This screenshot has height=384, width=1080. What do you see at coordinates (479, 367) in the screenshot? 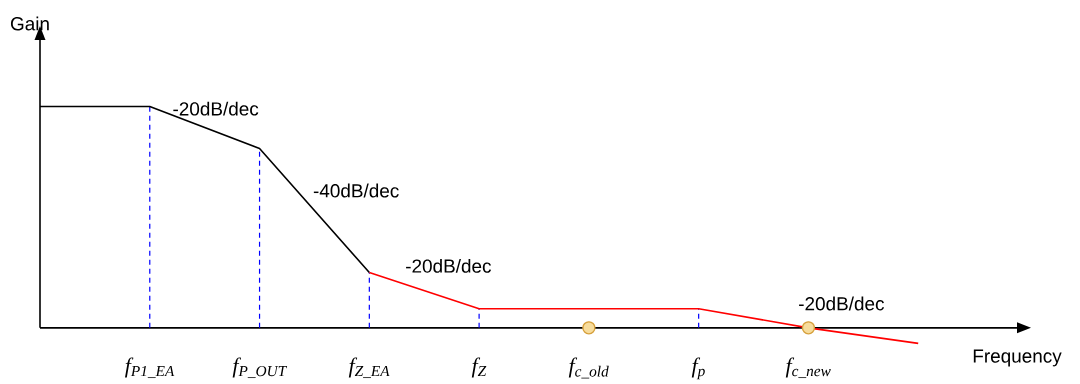
I see `x-tick-label: f$_{Z}$` at bounding box center [479, 367].